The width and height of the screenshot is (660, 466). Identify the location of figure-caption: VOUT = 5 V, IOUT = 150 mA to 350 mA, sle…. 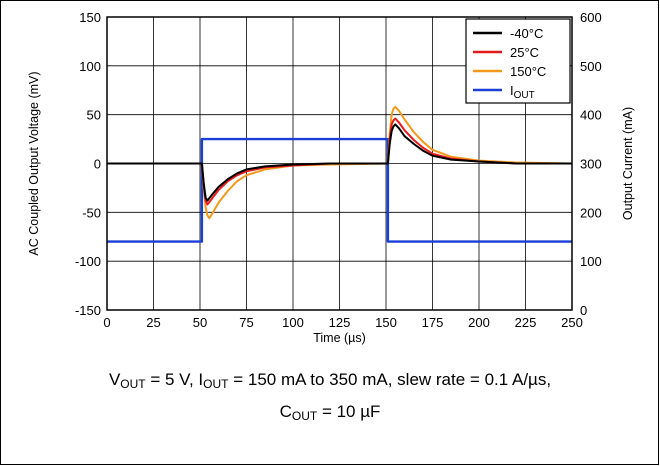
(330, 398).